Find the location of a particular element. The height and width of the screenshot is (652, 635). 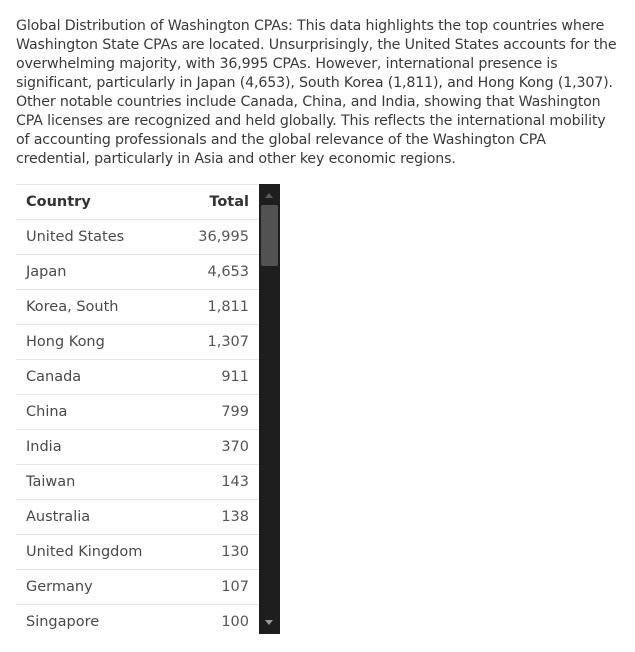

country-cell: Singapore is located at coordinates (96, 619).